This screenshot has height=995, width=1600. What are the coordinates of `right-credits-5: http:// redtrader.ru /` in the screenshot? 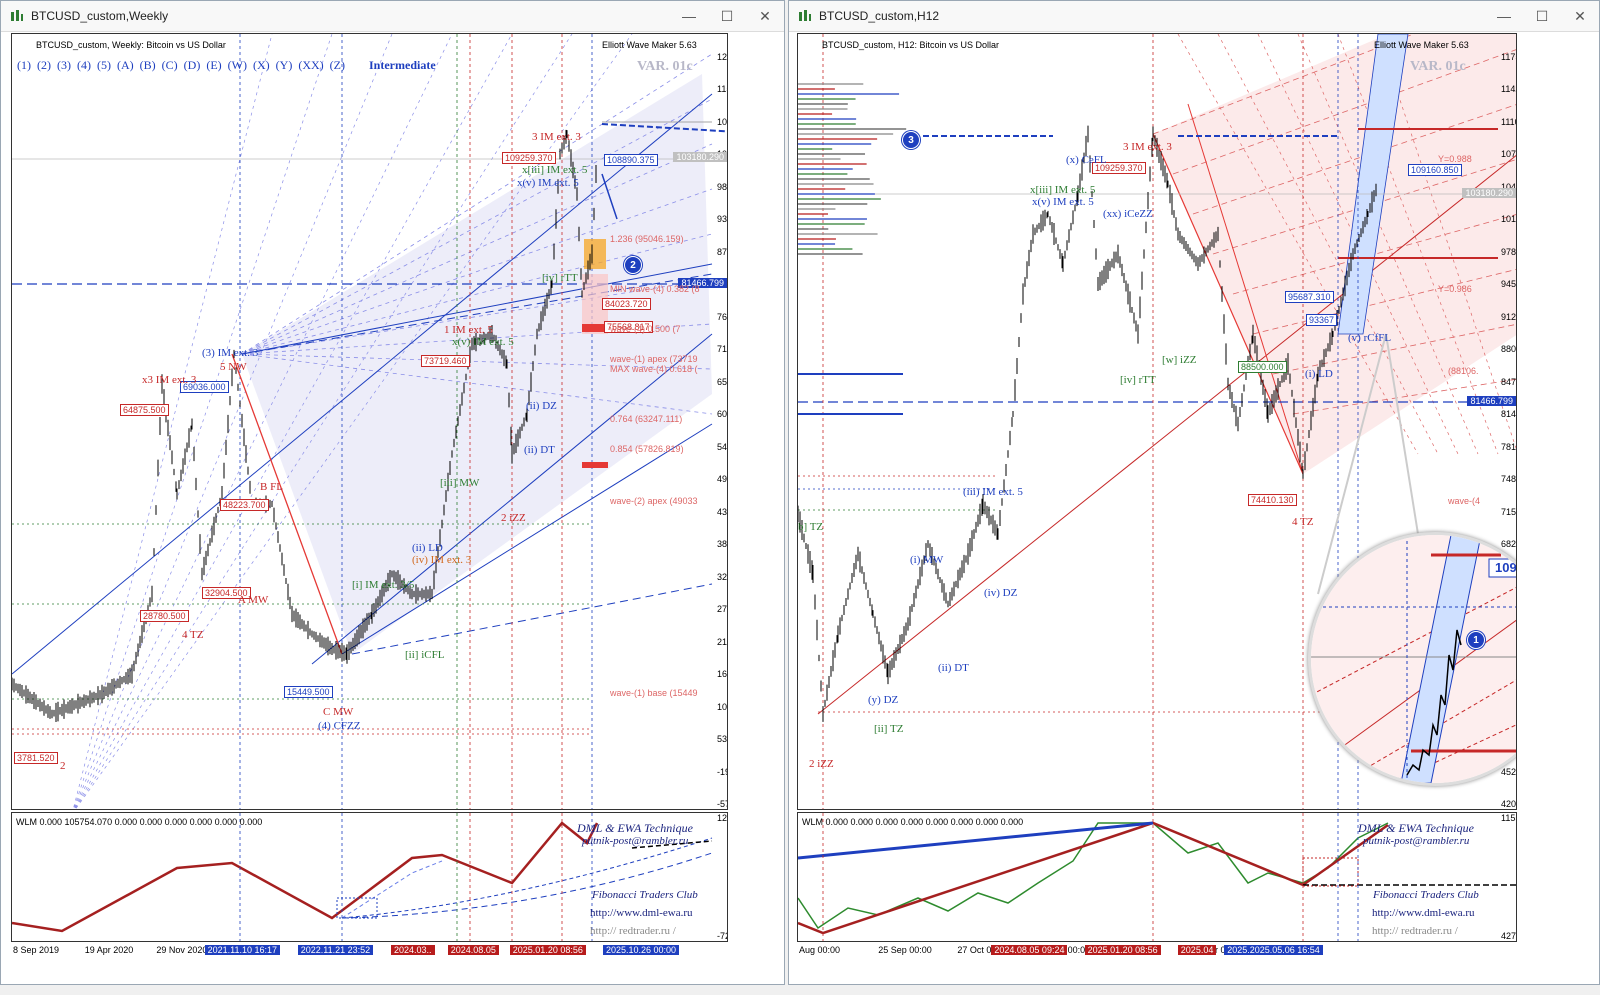 It's located at (1415, 931).